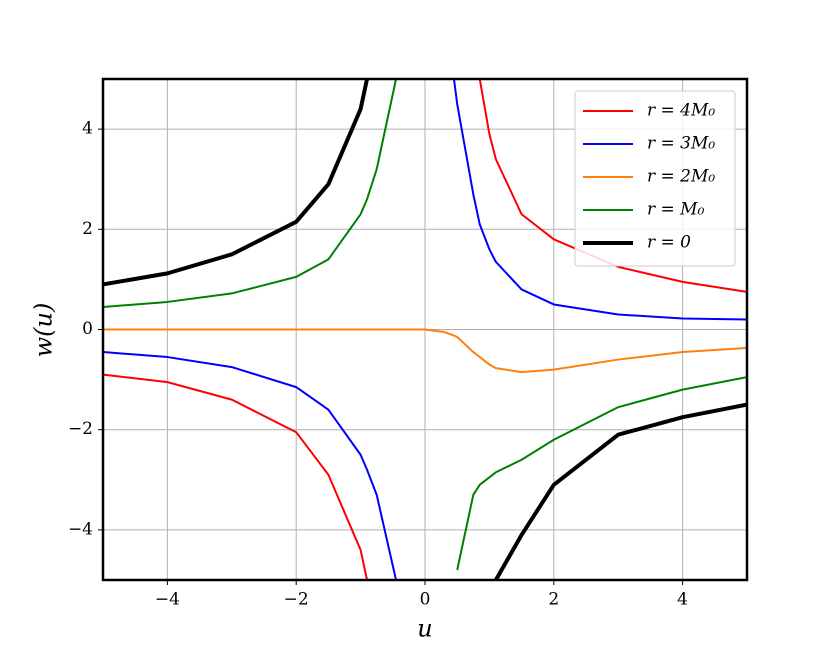 This screenshot has width=830, height=664. Describe the element at coordinates (681, 111) in the screenshot. I see `legend-label: r = 4M₀` at that location.